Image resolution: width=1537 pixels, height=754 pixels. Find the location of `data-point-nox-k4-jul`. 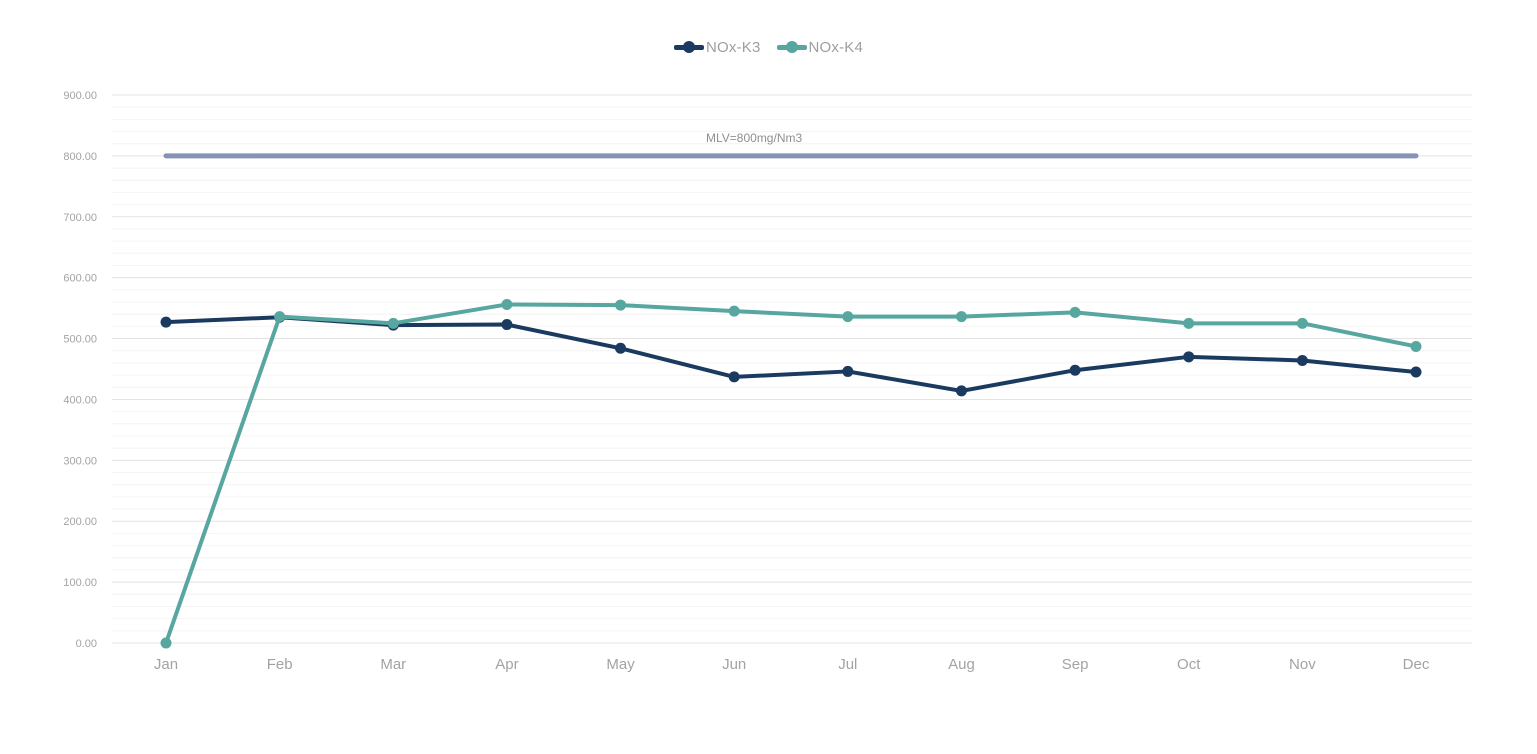

data-point-nox-k4-jul is located at coordinates (848, 317).